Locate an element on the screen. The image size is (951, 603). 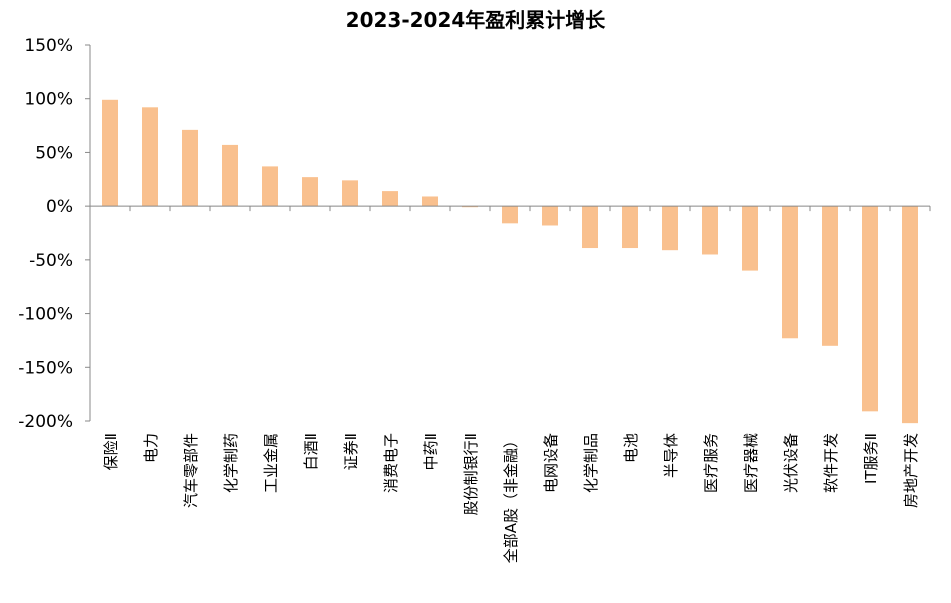
category-label: 电网设备 is located at coordinates (551, 463).